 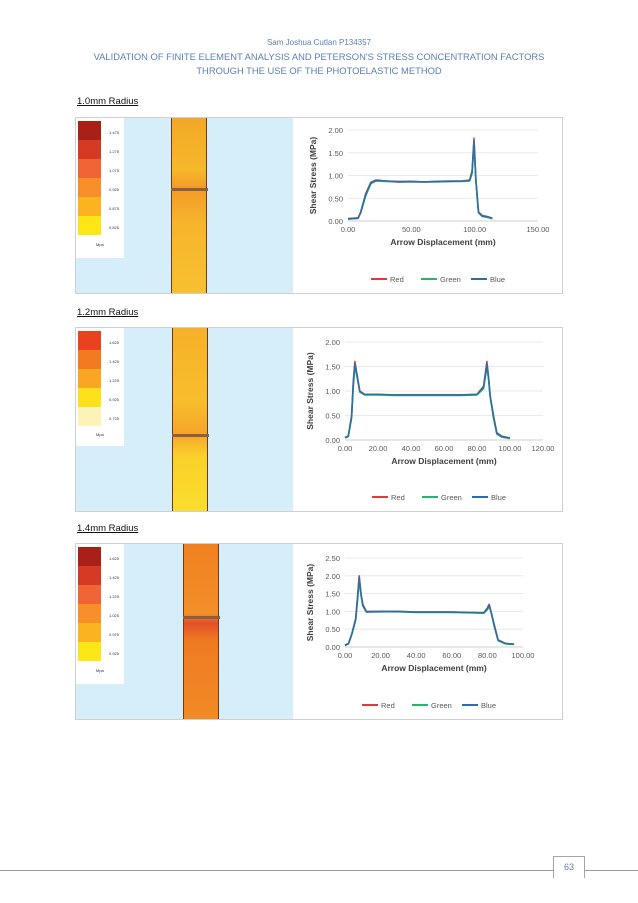 What do you see at coordinates (114, 151) in the screenshot?
I see `legend-value: 1.275` at bounding box center [114, 151].